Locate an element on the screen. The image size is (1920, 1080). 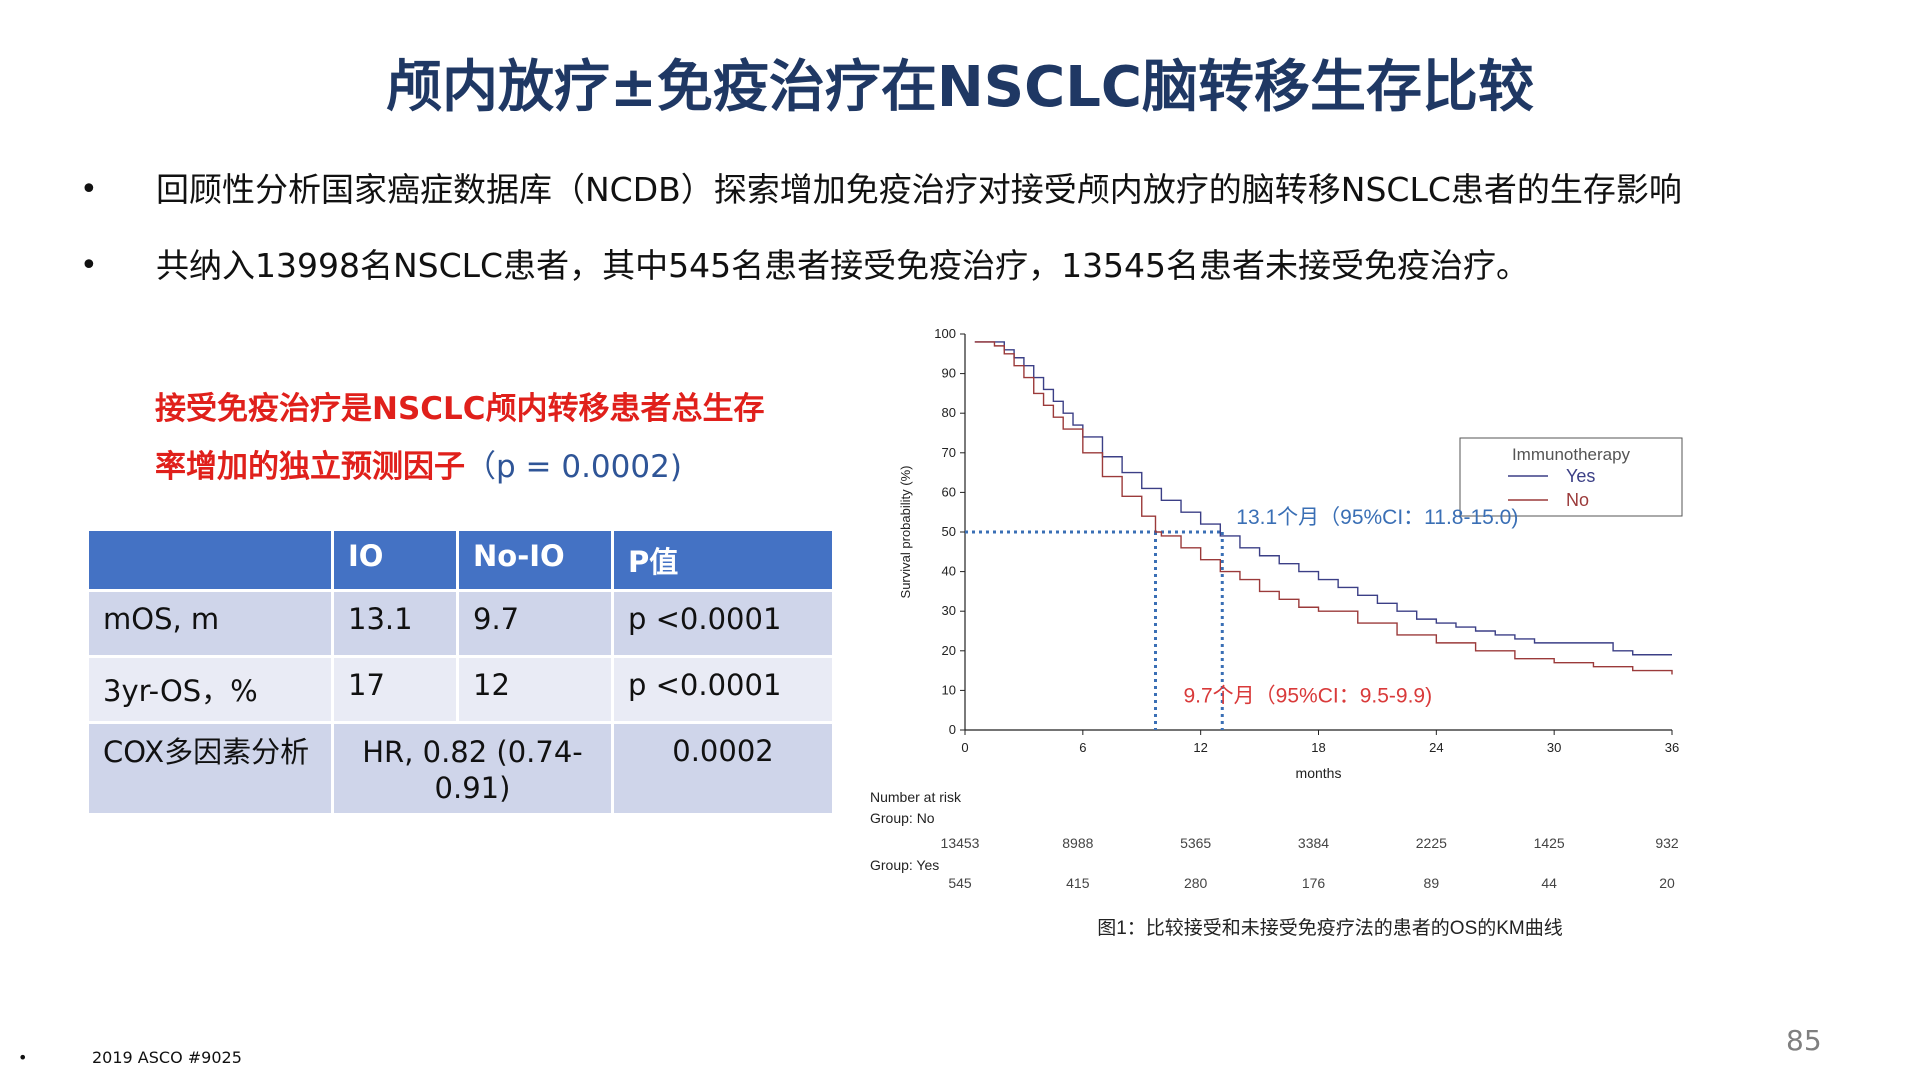
table-cell: 17 is located at coordinates (395, 689).